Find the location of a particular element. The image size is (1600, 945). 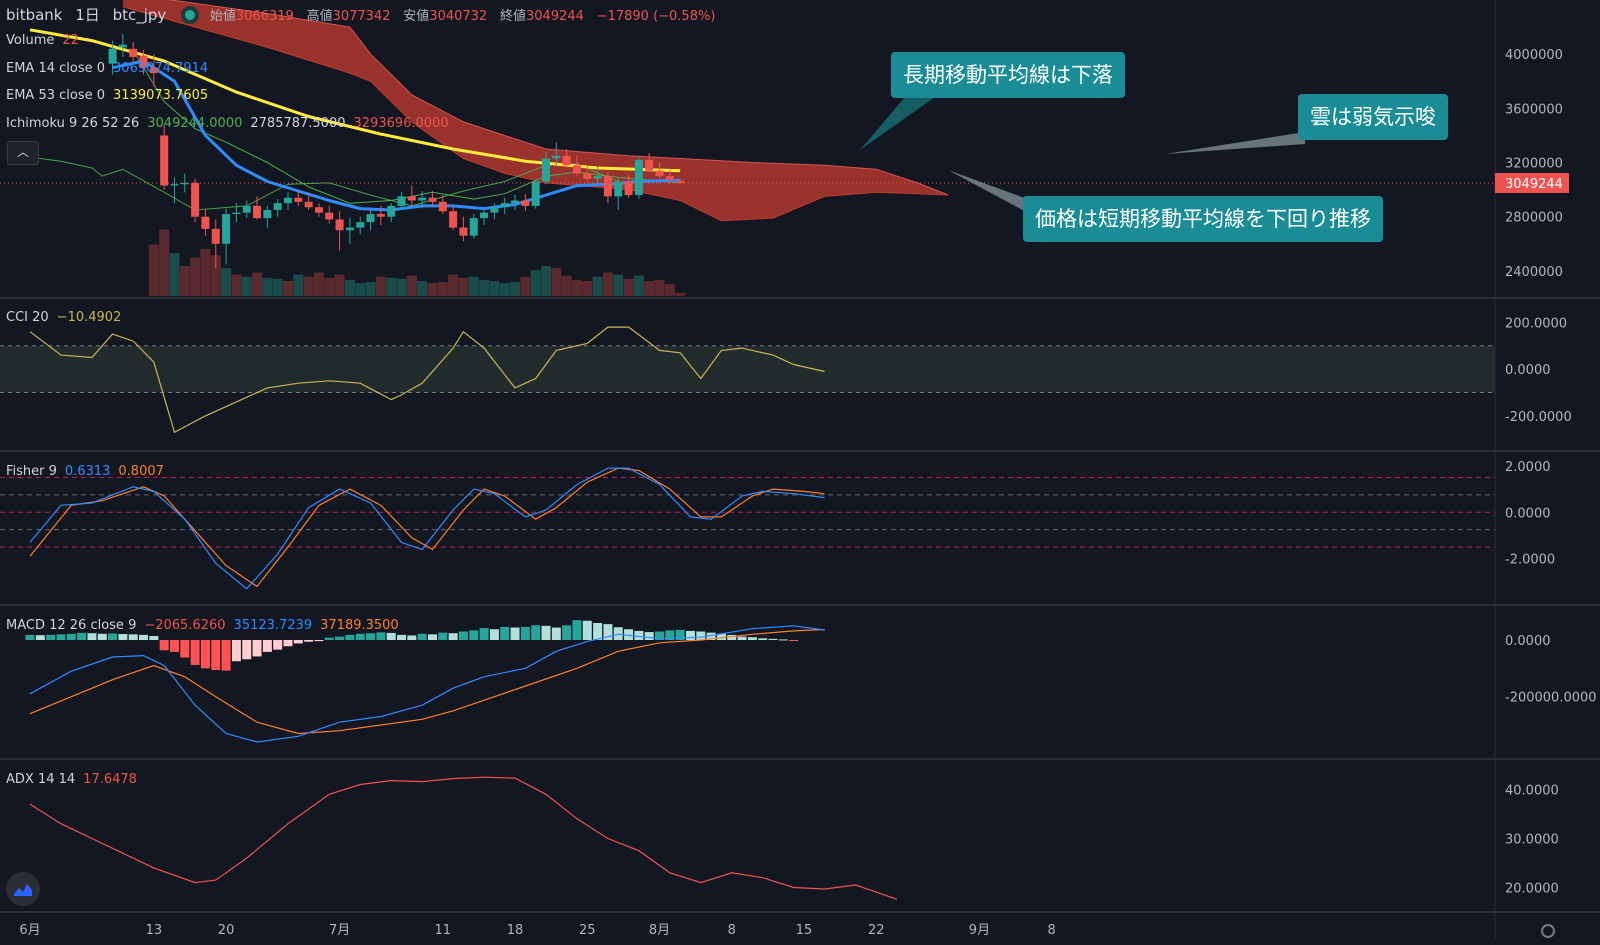

adx-axis-tick: 30.0000 is located at coordinates (1532, 839).